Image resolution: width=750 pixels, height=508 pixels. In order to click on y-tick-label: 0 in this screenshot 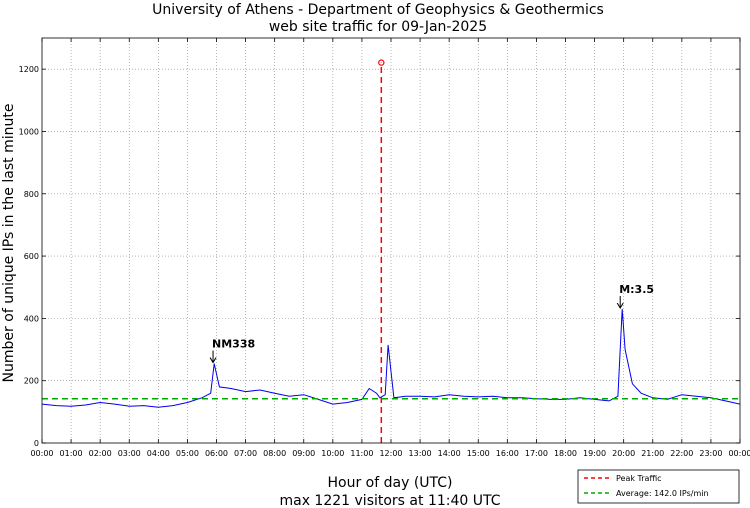, I will do `click(36, 443)`.